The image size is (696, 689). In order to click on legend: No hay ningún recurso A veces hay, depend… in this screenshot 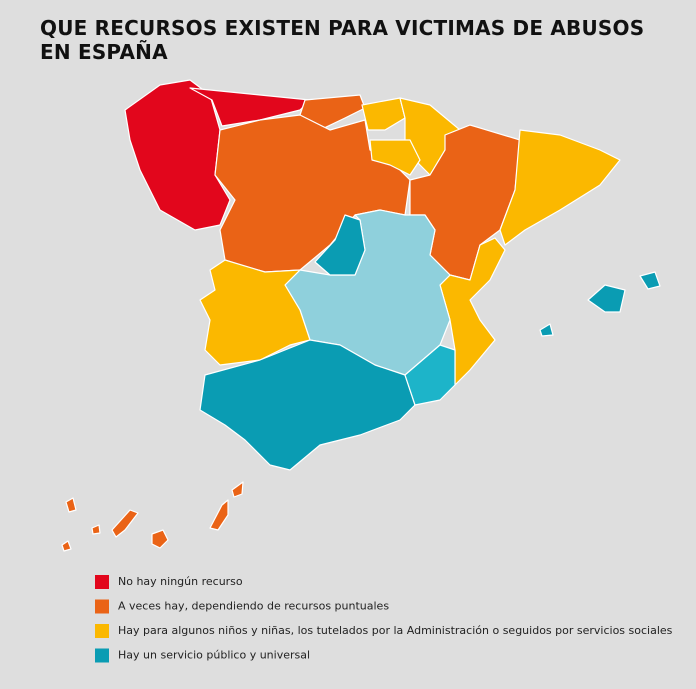, I will do `click(384, 619)`.